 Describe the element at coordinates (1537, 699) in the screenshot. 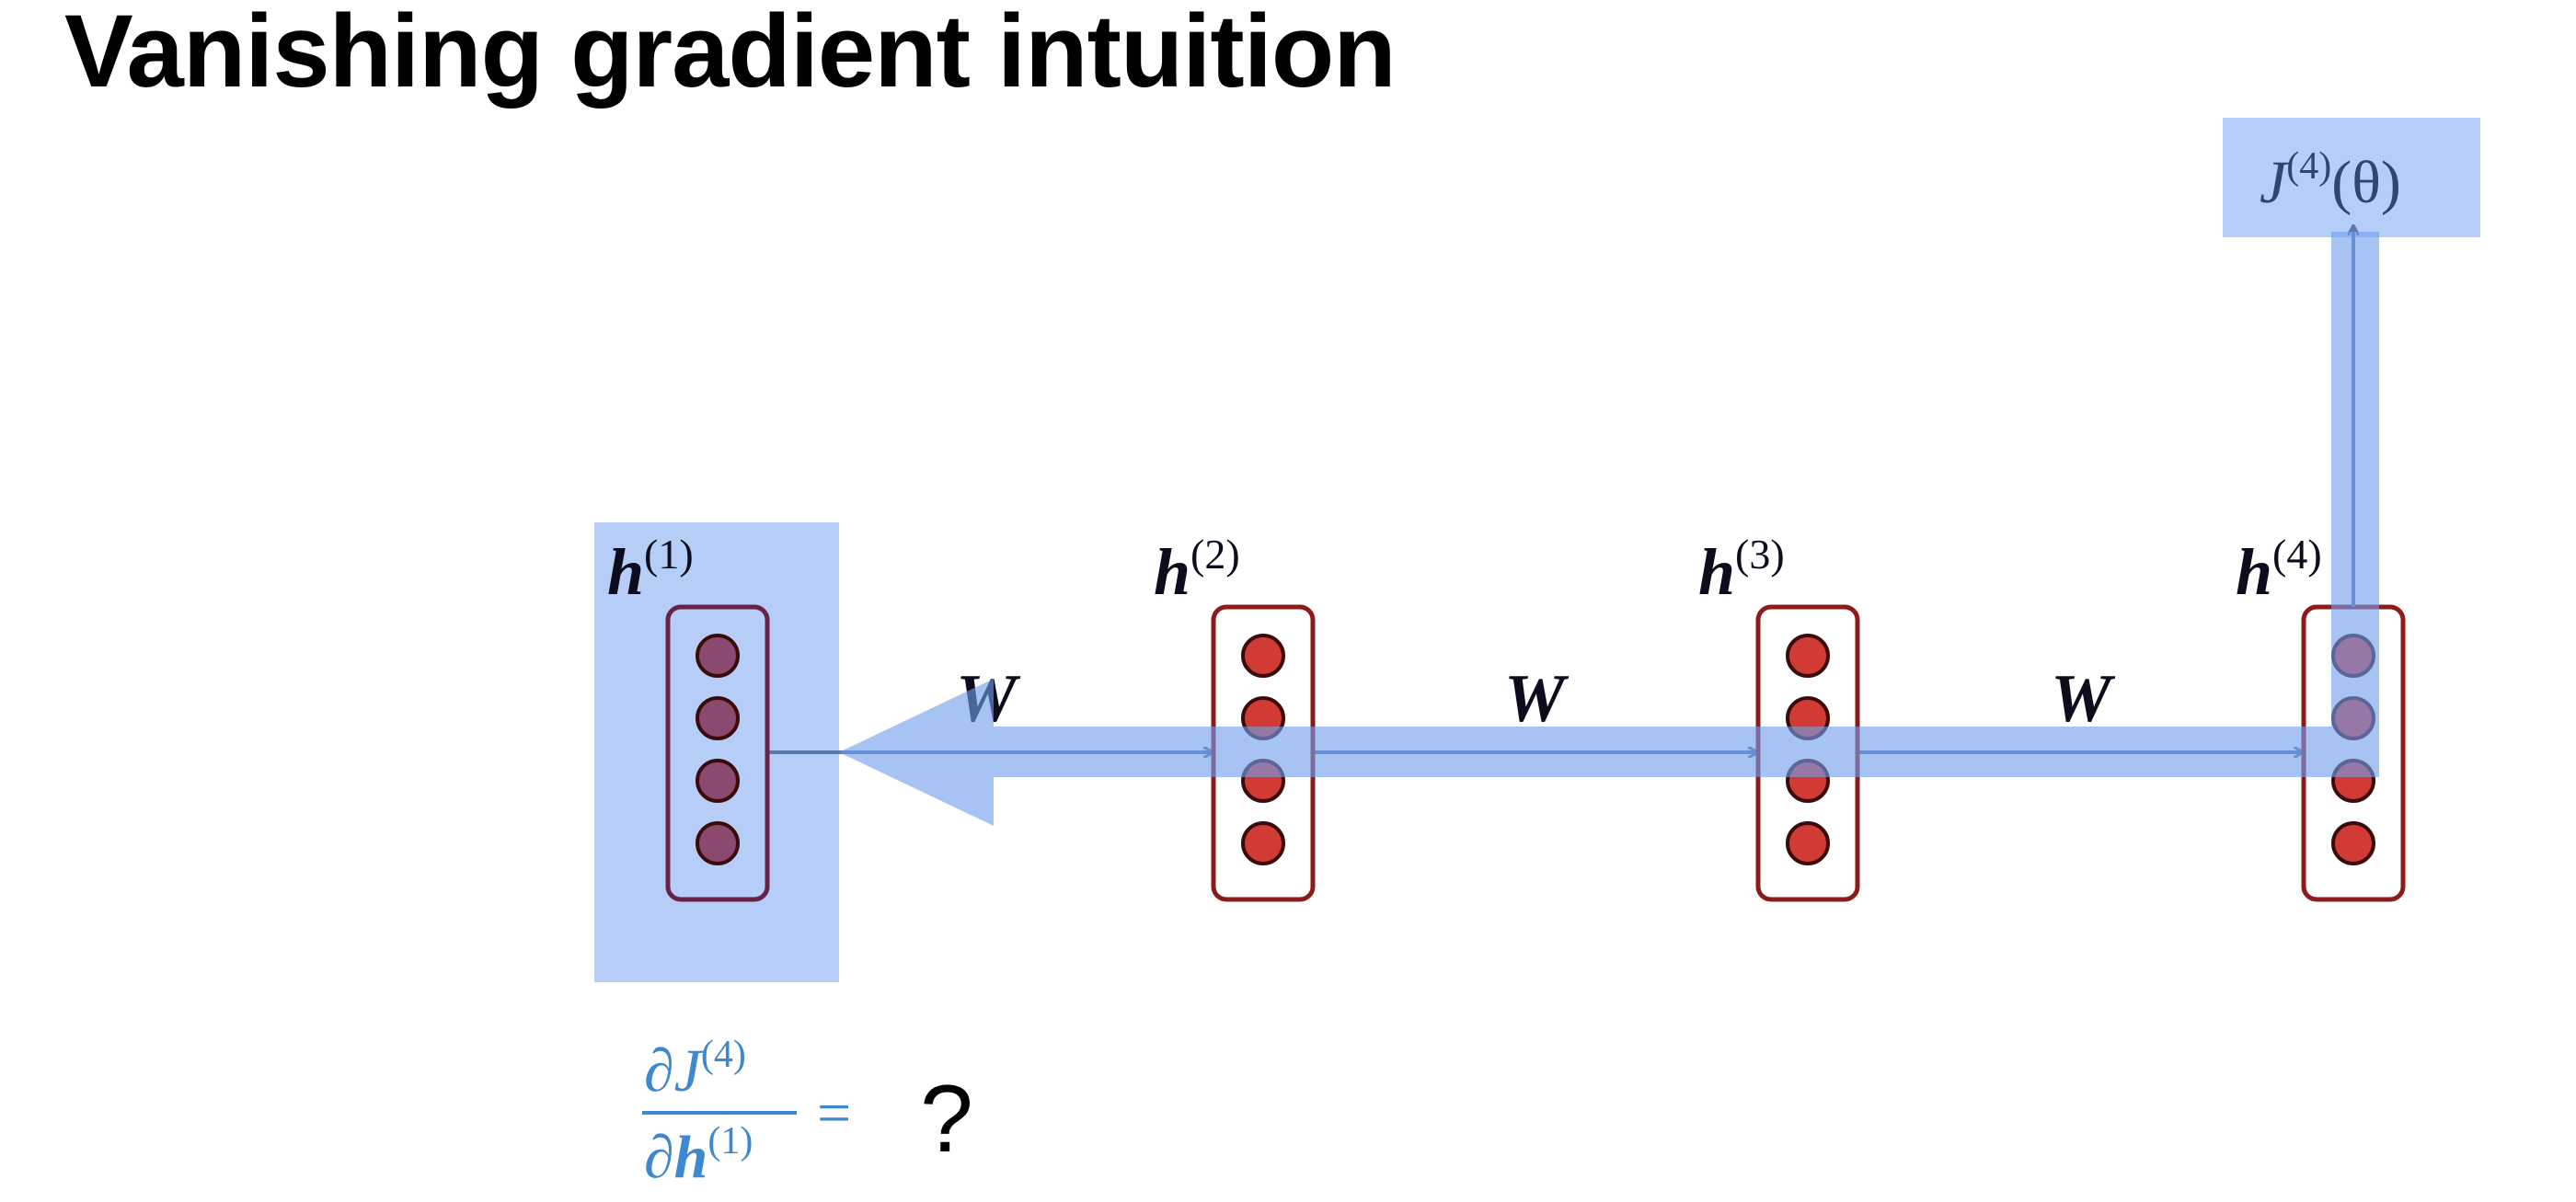

I see `weight-label-2: W` at that location.